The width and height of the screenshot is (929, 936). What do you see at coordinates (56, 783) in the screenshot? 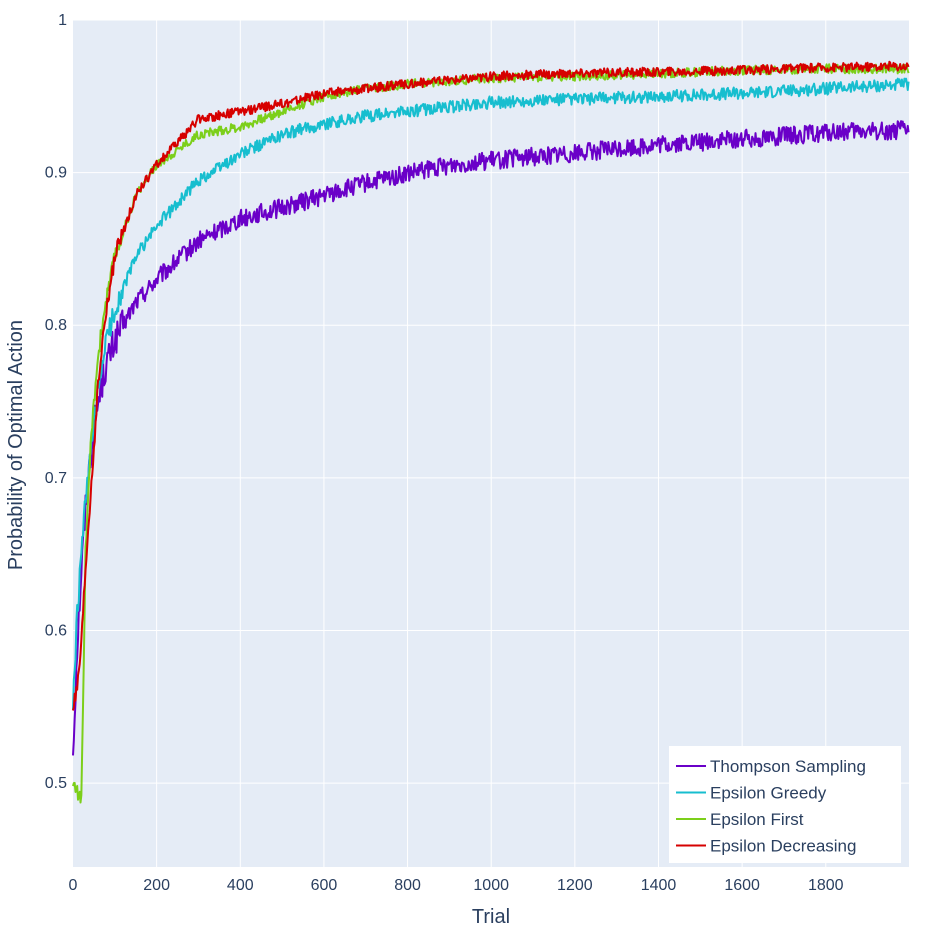
I see `y-tick-label: 0.5` at bounding box center [56, 783].